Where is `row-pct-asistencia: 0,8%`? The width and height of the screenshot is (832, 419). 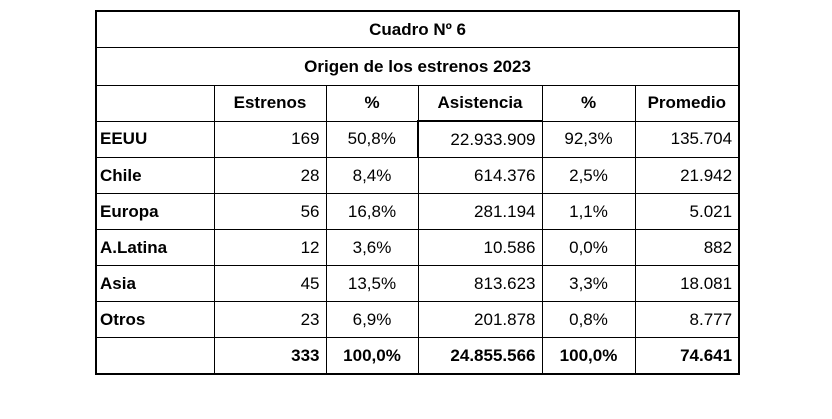
row-pct-asistencia: 0,8% is located at coordinates (588, 319).